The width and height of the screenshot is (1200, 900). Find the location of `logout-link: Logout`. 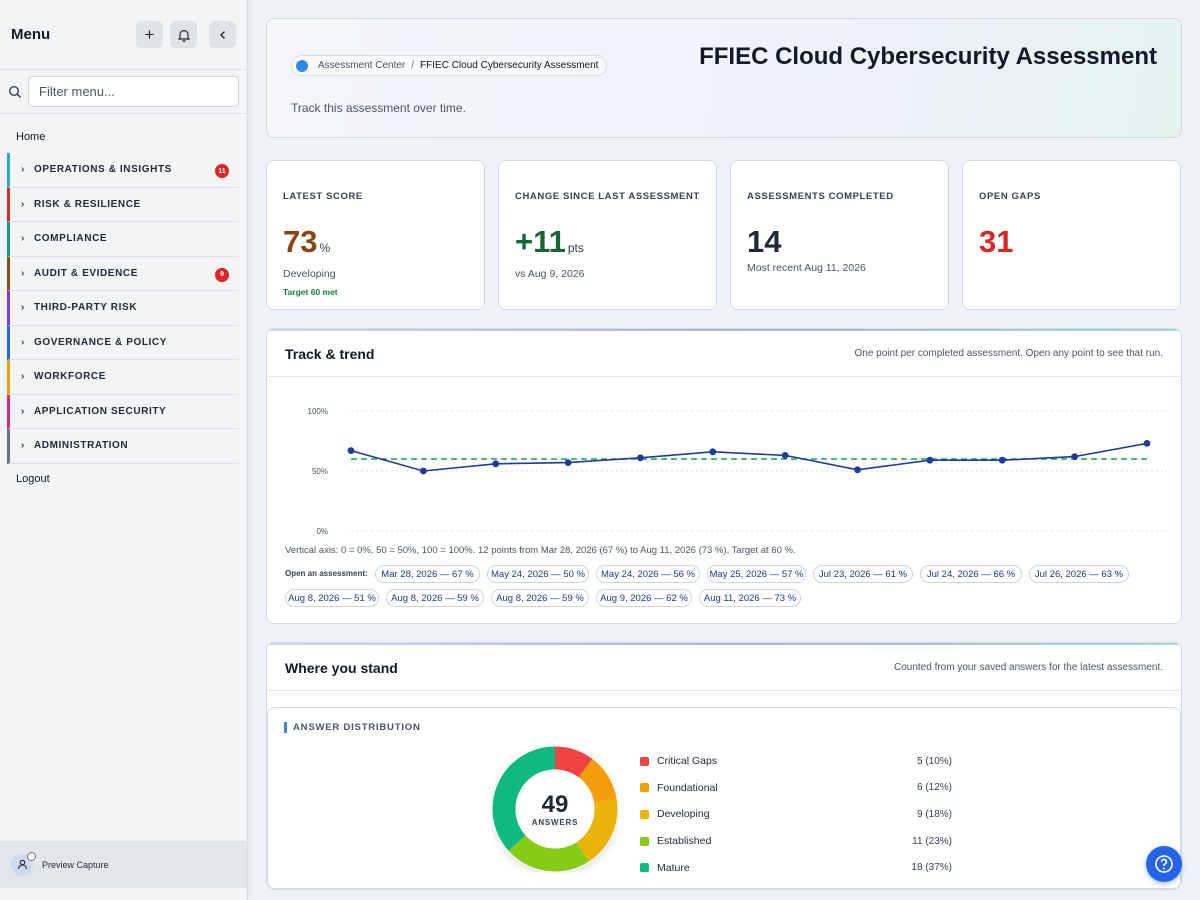

logout-link: Logout is located at coordinates (33, 478).